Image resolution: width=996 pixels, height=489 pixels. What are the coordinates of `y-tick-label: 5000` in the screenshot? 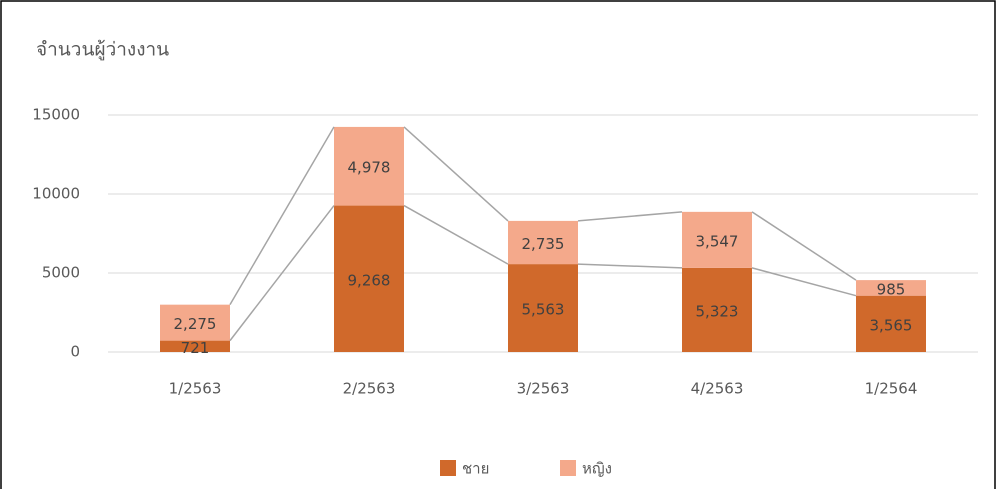 It's located at (61, 273).